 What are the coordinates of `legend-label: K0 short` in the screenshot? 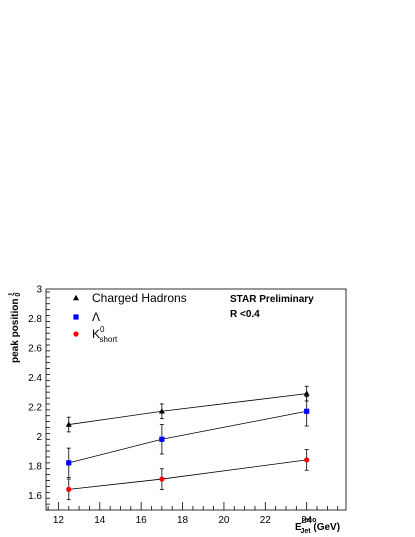 It's located at (105, 334).